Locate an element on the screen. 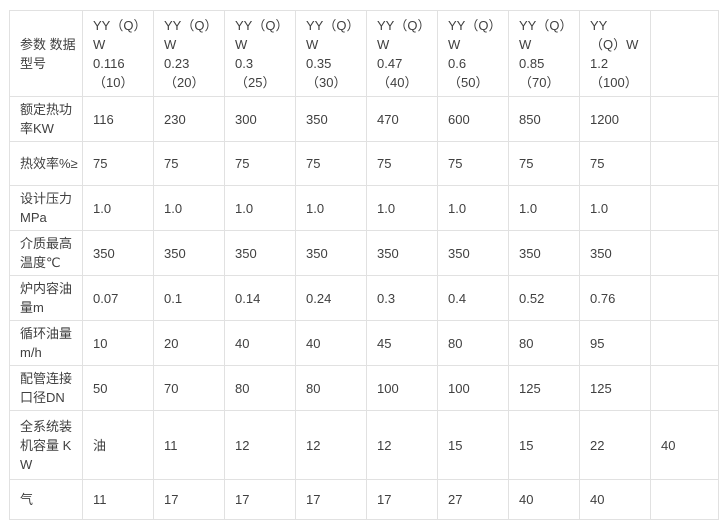 This screenshot has width=728, height=522. table-row: 热效率%≥ 75 75 75 75 75 75 75 75 is located at coordinates (364, 163).